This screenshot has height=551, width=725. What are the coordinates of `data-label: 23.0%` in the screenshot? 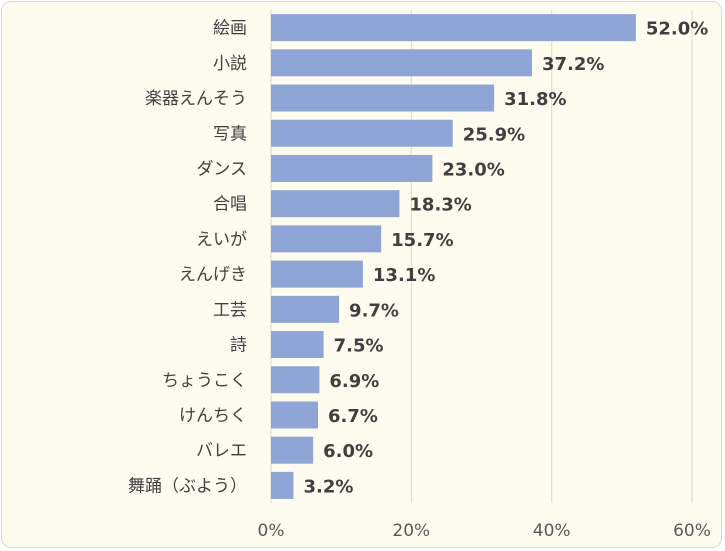 It's located at (473, 169).